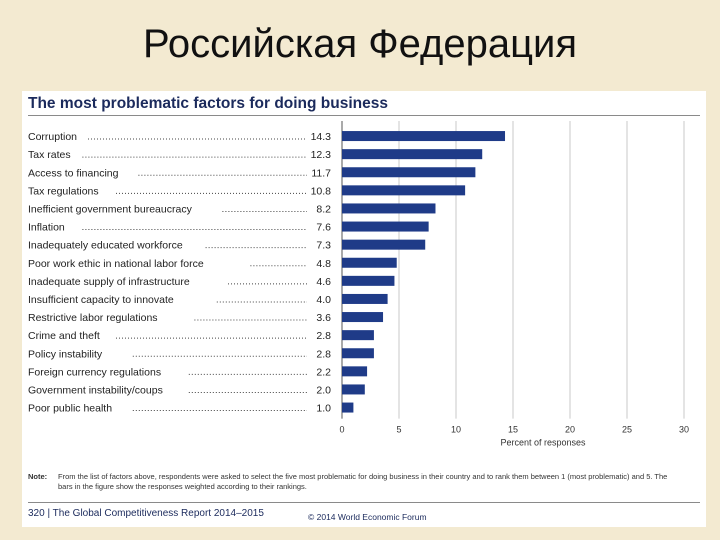  Describe the element at coordinates (398, 430) in the screenshot. I see `x-tick-label: 5` at that location.